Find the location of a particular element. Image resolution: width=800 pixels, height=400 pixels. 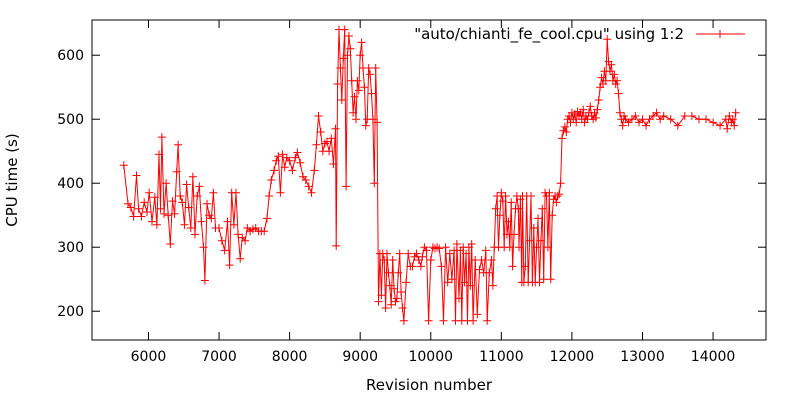

x-tick-label: 8000 is located at coordinates (290, 357).